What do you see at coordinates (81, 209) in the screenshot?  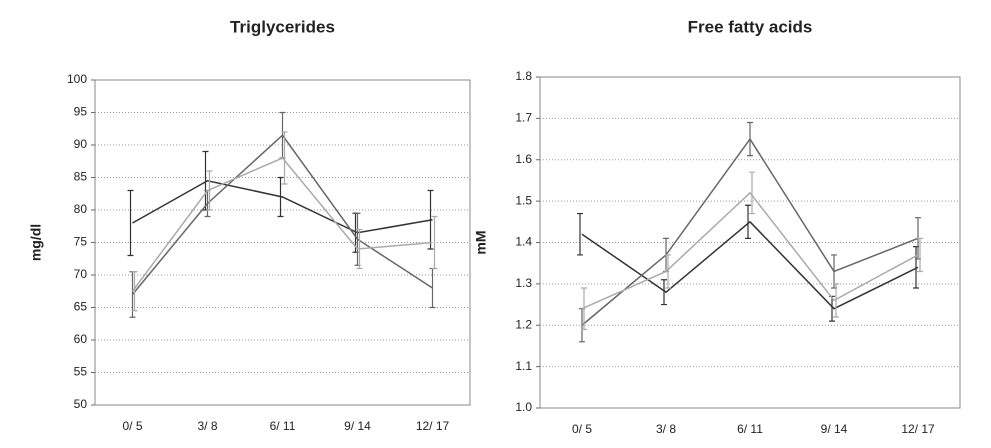 I see `y-tick-label: 80` at bounding box center [81, 209].